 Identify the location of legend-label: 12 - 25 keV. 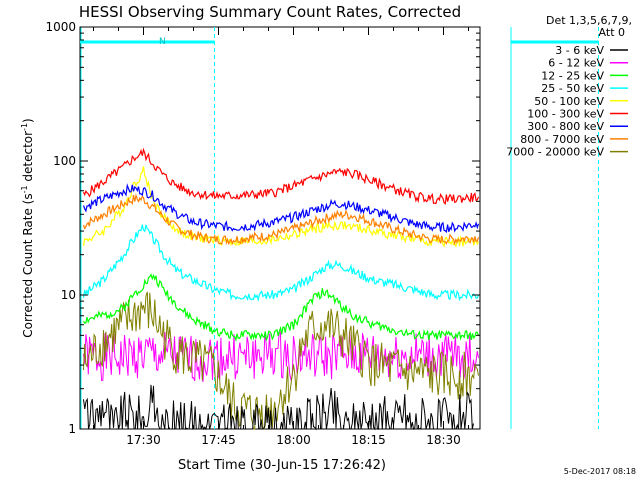
(572, 75).